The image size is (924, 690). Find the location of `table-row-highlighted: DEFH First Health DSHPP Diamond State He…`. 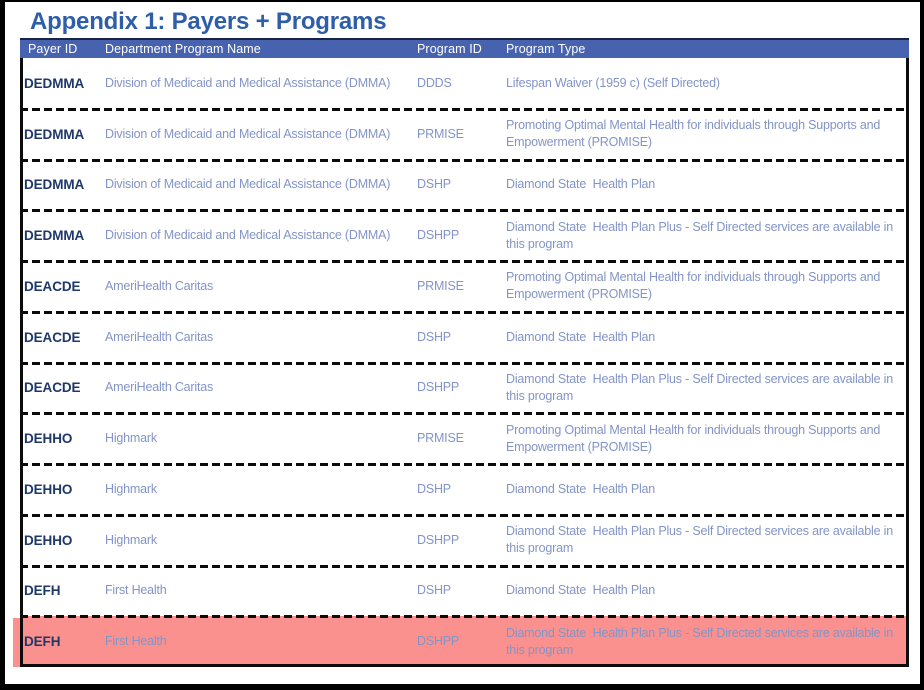

table-row-highlighted: DEFH First Health DSHPP Diamond State He… is located at coordinates (461, 641).